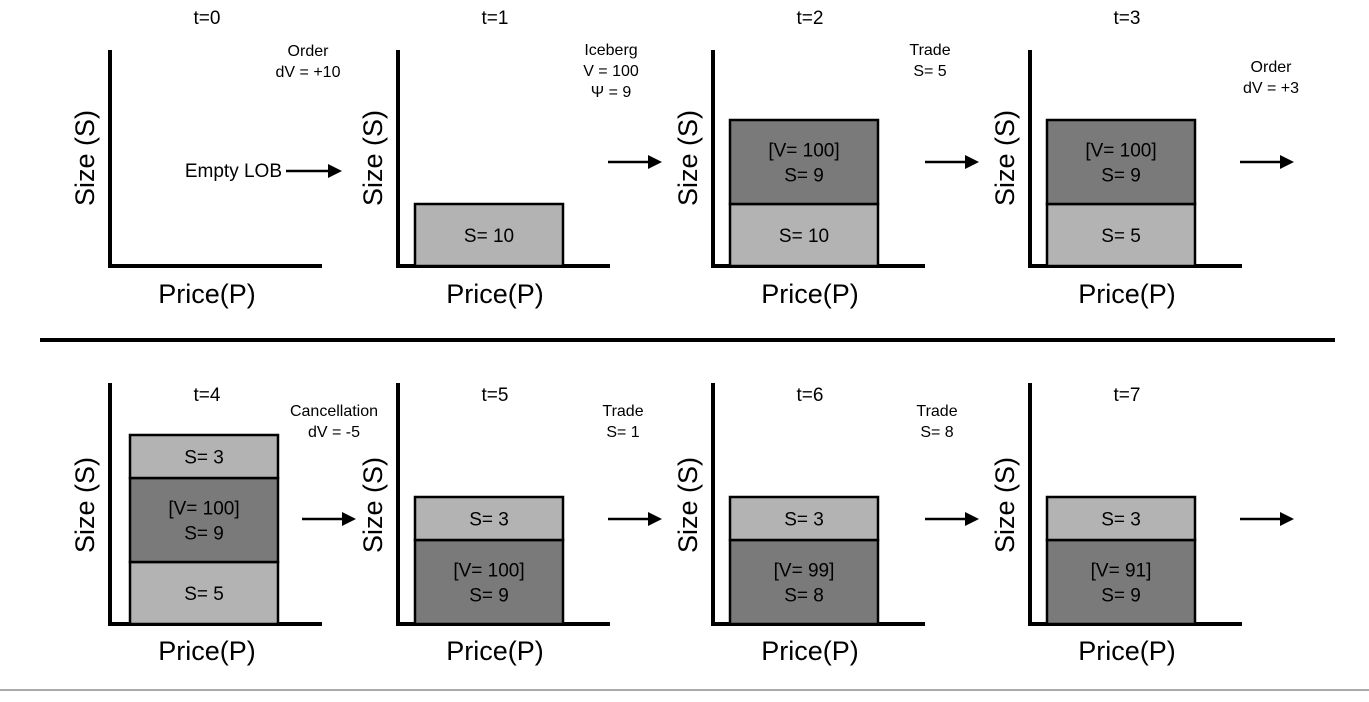 The height and width of the screenshot is (702, 1369). I want to click on block-label-2-0-0: S= 10, so click(804, 236).